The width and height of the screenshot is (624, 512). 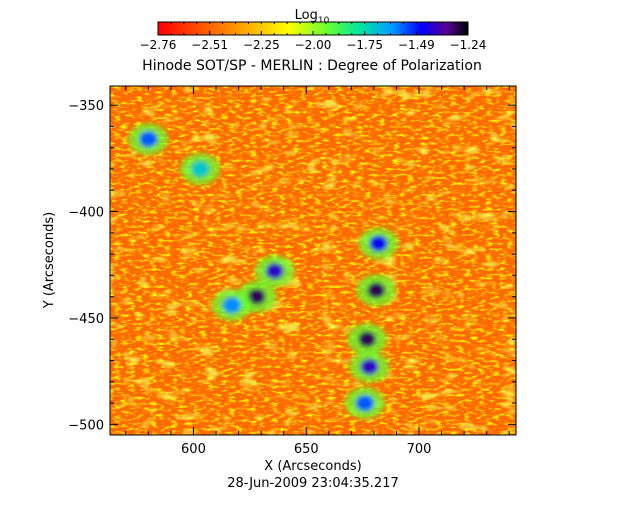 What do you see at coordinates (86, 213) in the screenshot?
I see `y-tick-label: −400` at bounding box center [86, 213].